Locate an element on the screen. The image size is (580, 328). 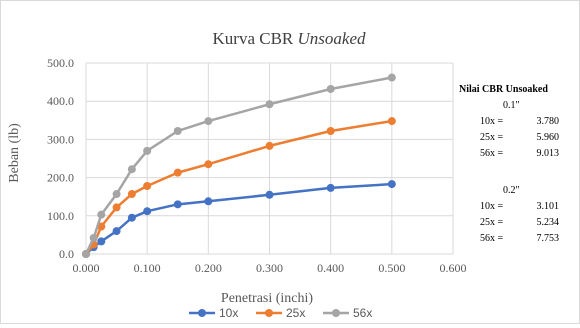
panel-row-value: 5.960 is located at coordinates (548, 137).